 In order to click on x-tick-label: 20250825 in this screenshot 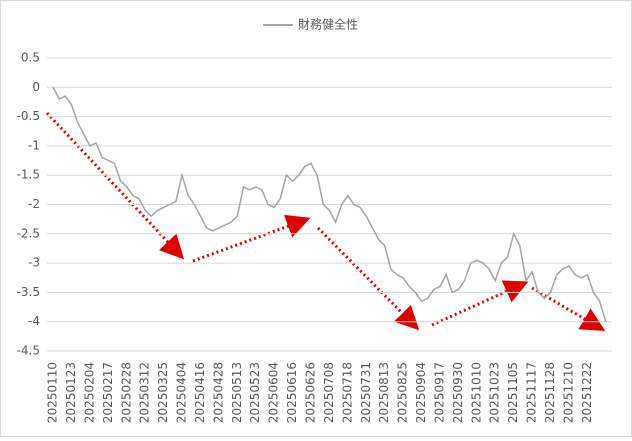, I will do `click(403, 392)`.